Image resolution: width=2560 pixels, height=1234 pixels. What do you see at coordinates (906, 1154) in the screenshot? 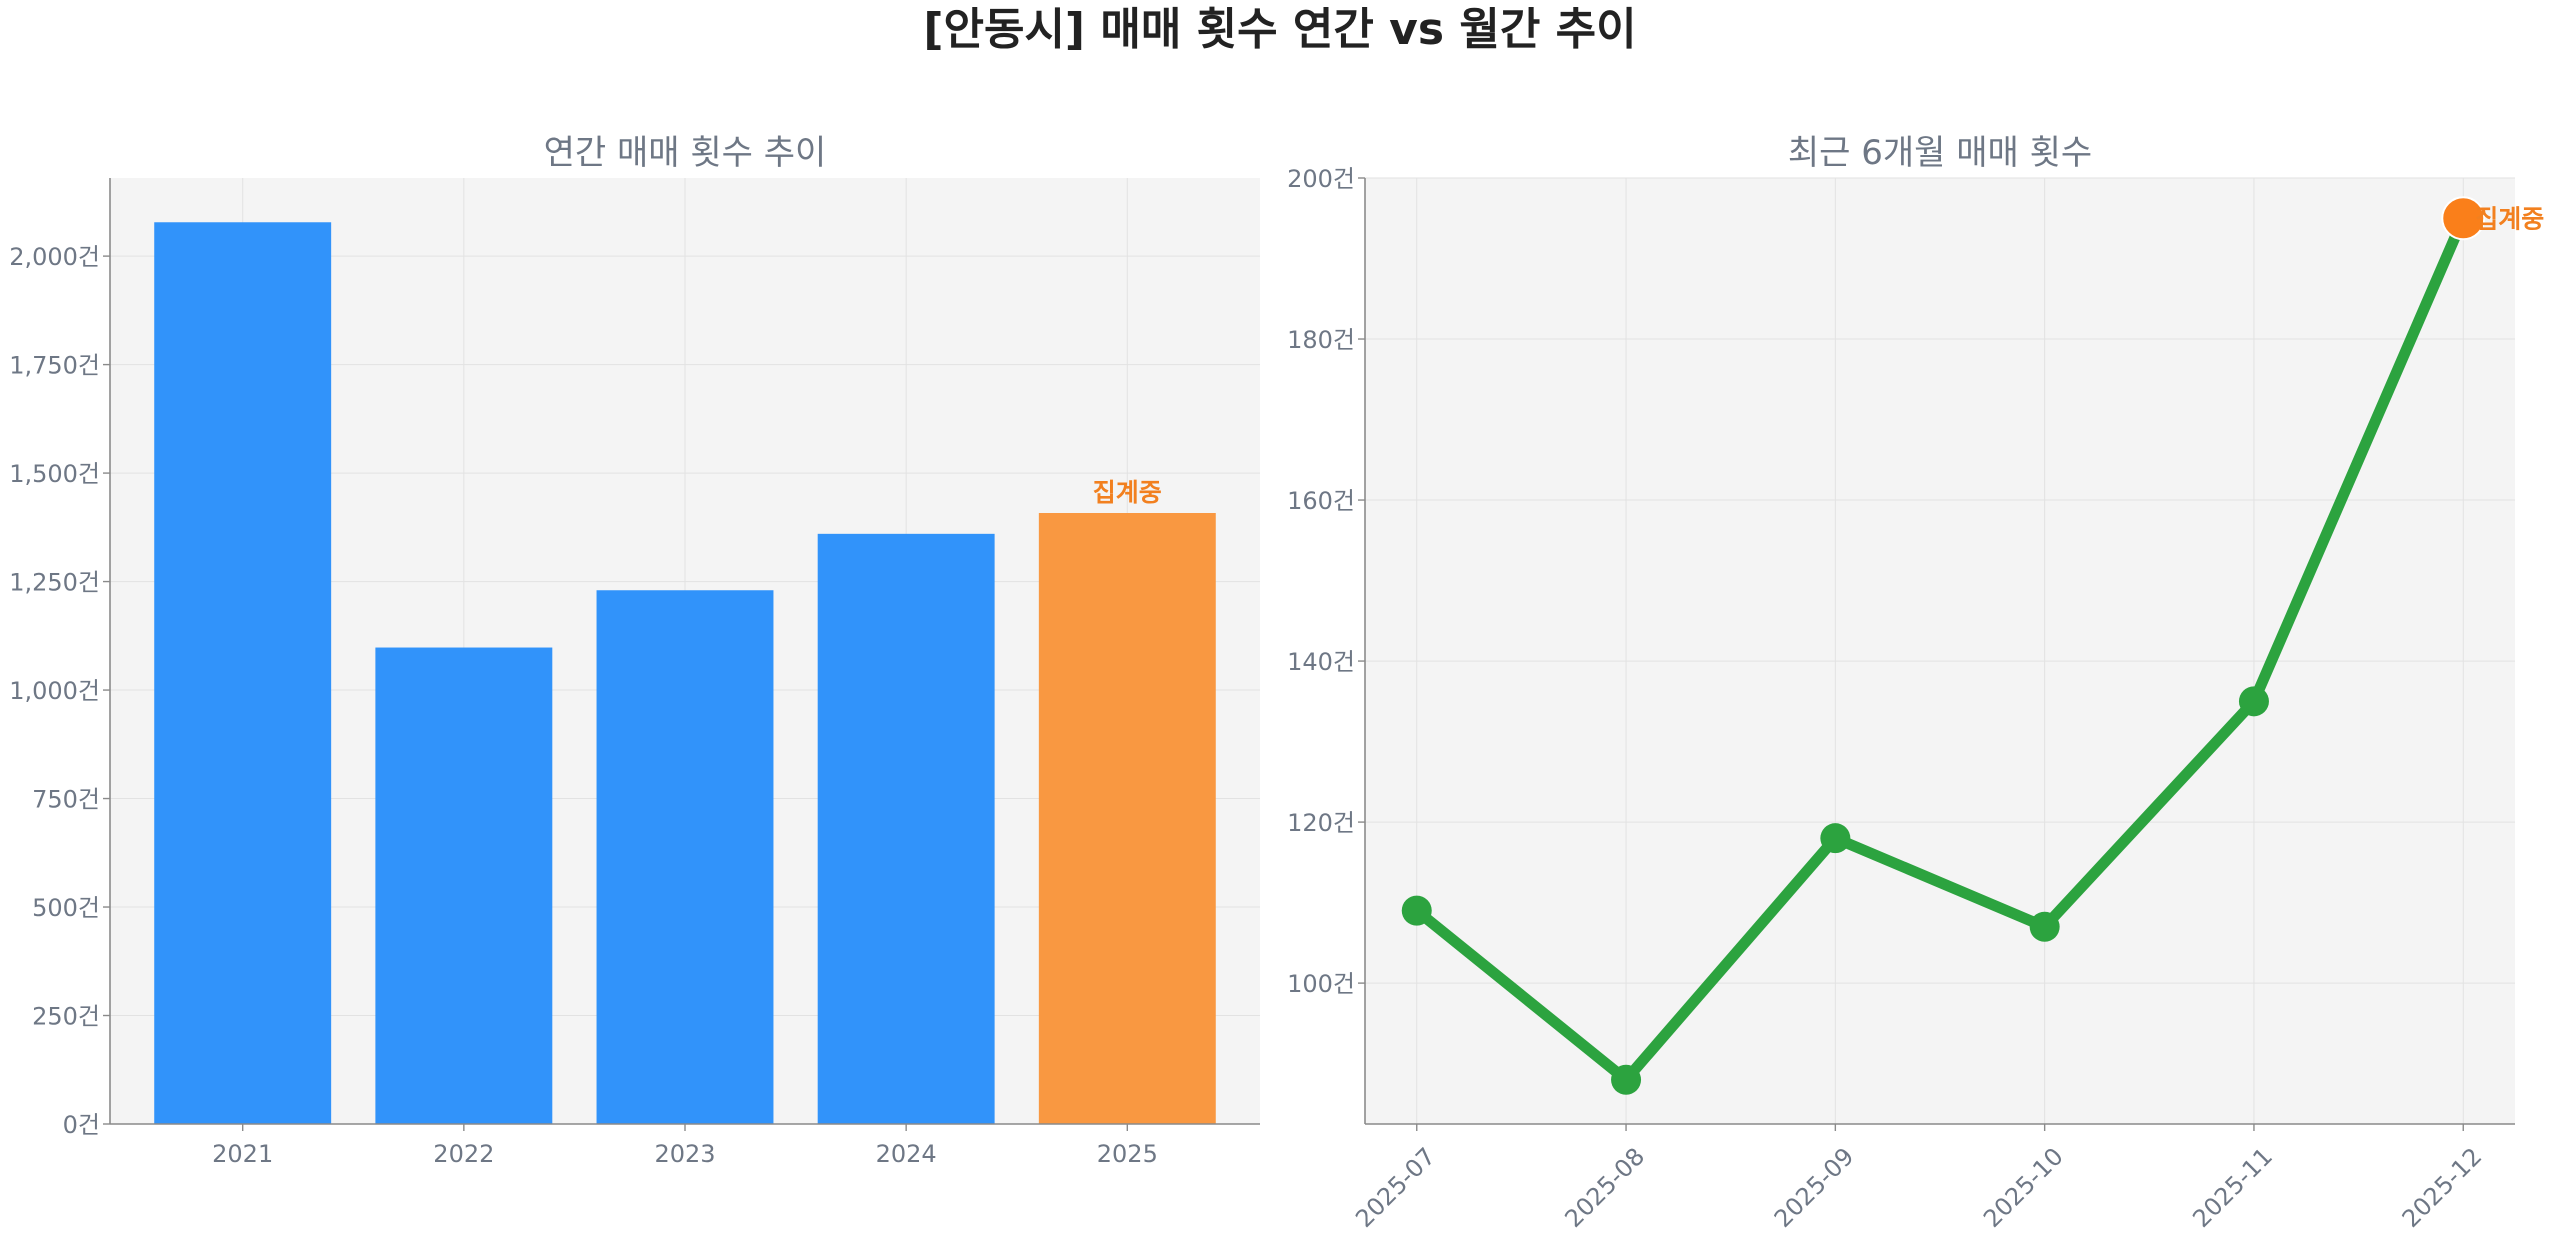
I see `chart1-xtick-label: 2024` at bounding box center [906, 1154].